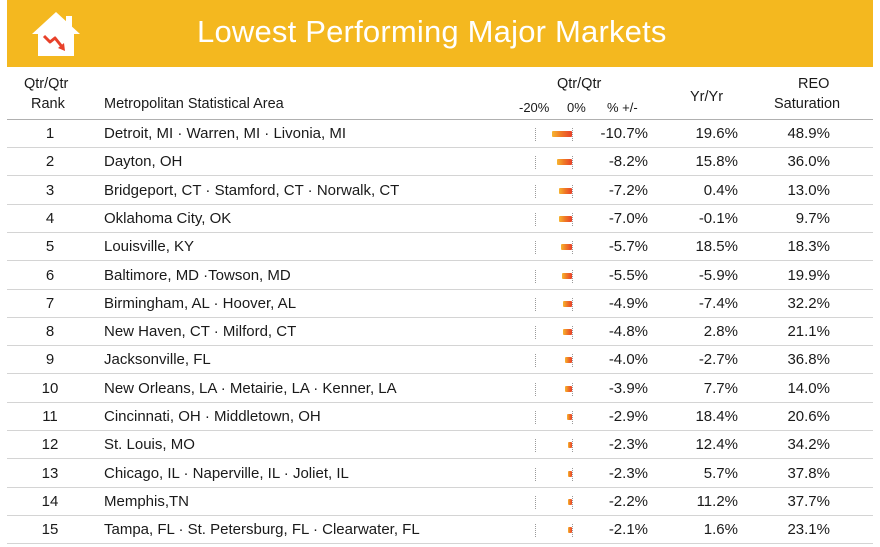 This screenshot has width=880, height=547. Describe the element at coordinates (720, 530) in the screenshot. I see `yr-change-cell: 1.6%` at that location.